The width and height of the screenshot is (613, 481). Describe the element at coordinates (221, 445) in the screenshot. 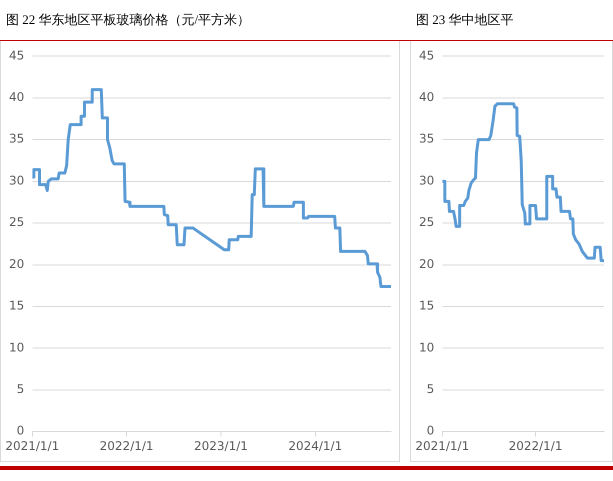

I see `x-tick-label: 2023/1/1` at that location.